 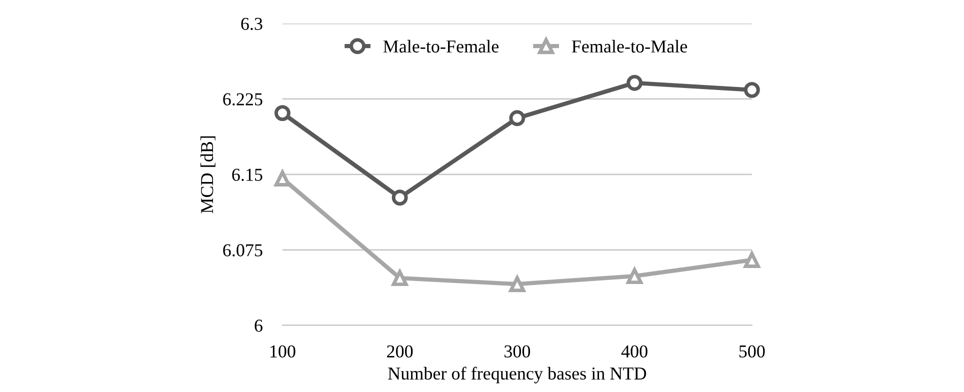 What do you see at coordinates (400, 351) in the screenshot?
I see `x-tick-label: 200` at bounding box center [400, 351].